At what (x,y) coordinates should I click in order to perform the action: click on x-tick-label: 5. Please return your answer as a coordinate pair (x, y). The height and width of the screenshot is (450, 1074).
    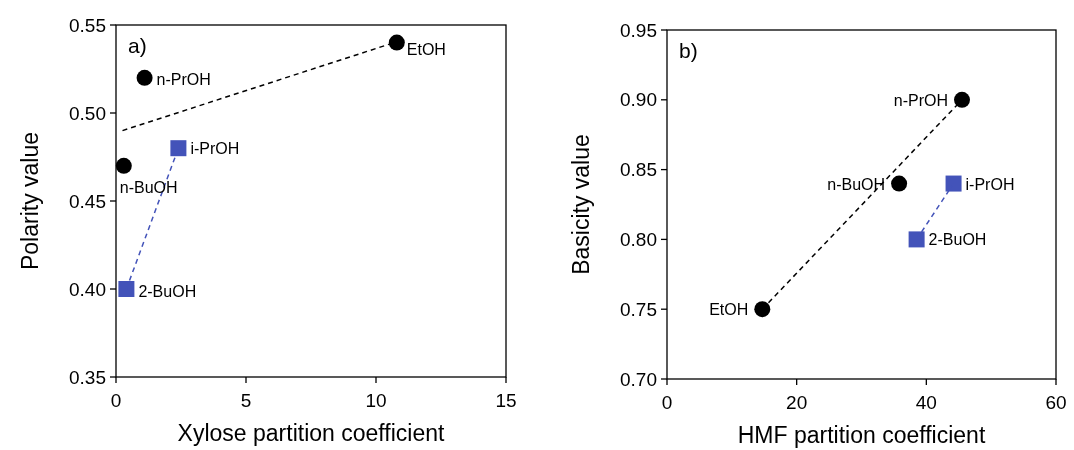
    Looking at the image, I should click on (246, 400).